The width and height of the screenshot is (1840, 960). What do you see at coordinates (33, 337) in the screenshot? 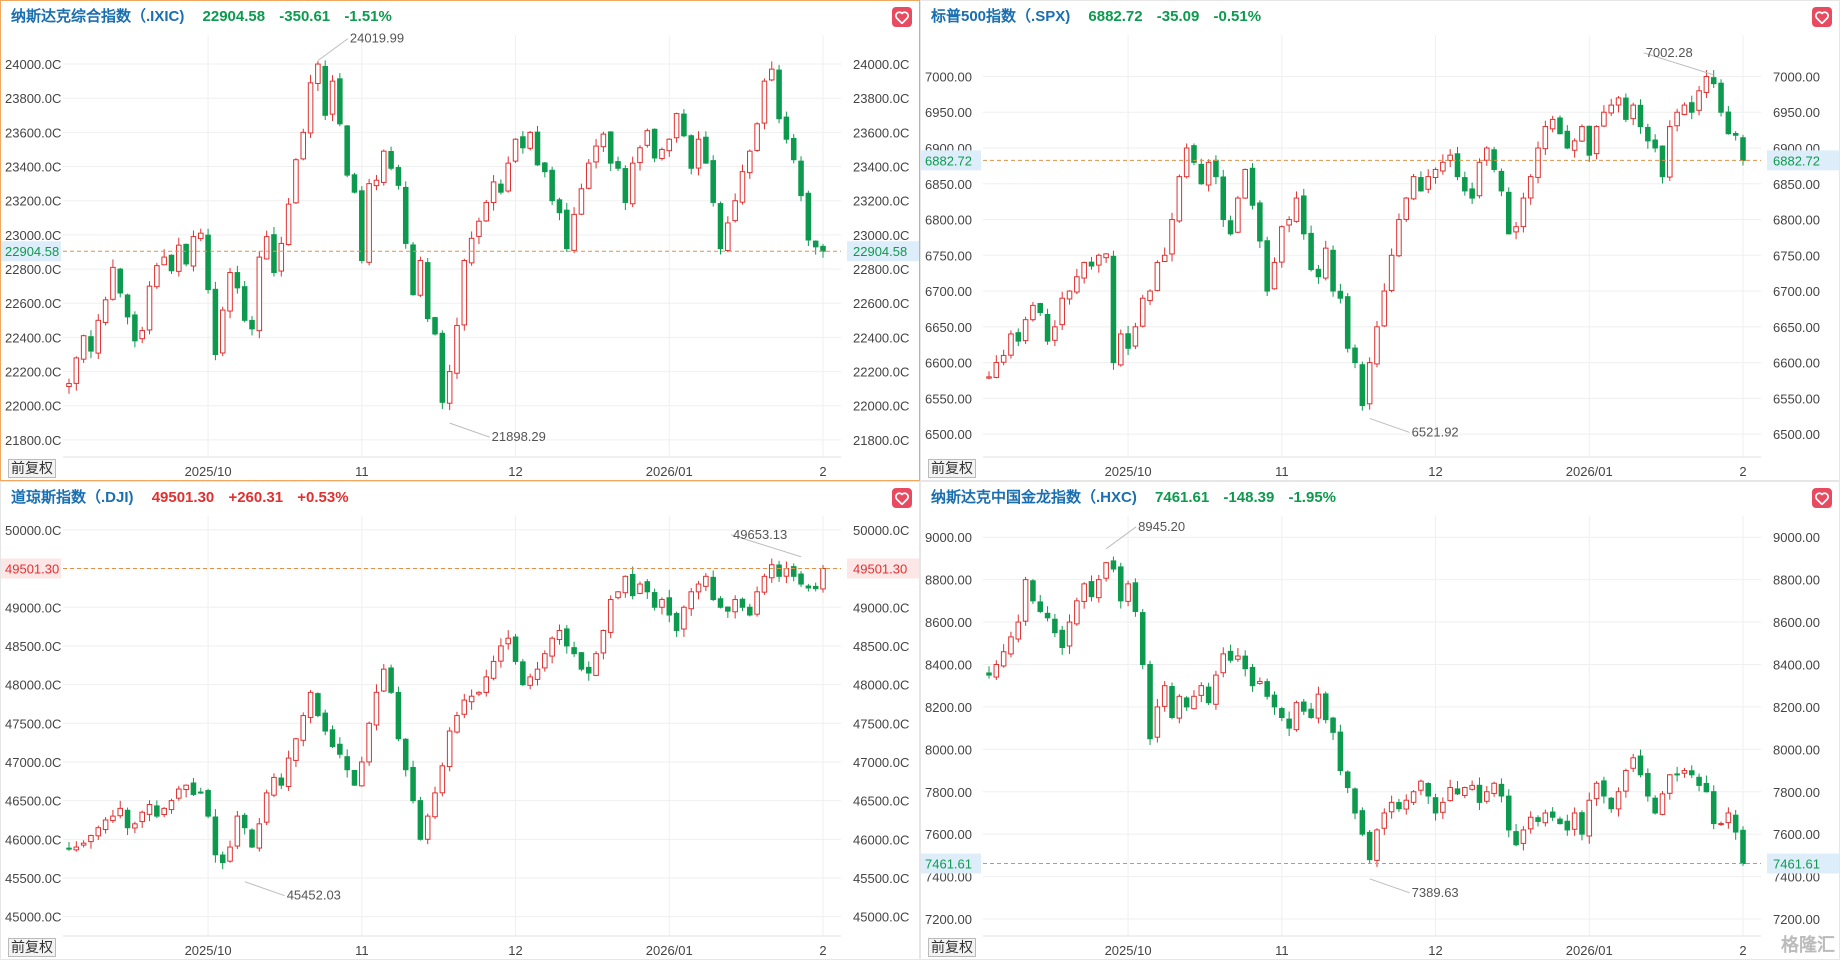
I see `y-tick-label: 22400.0C` at bounding box center [33, 337].